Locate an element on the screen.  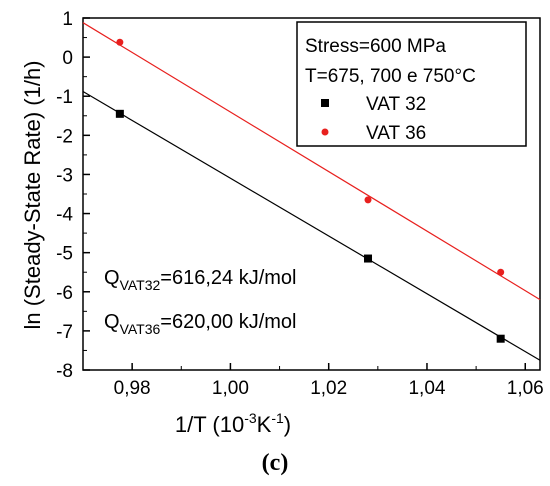
annotation-q-vat36-main: Q is located at coordinates (112, 322).